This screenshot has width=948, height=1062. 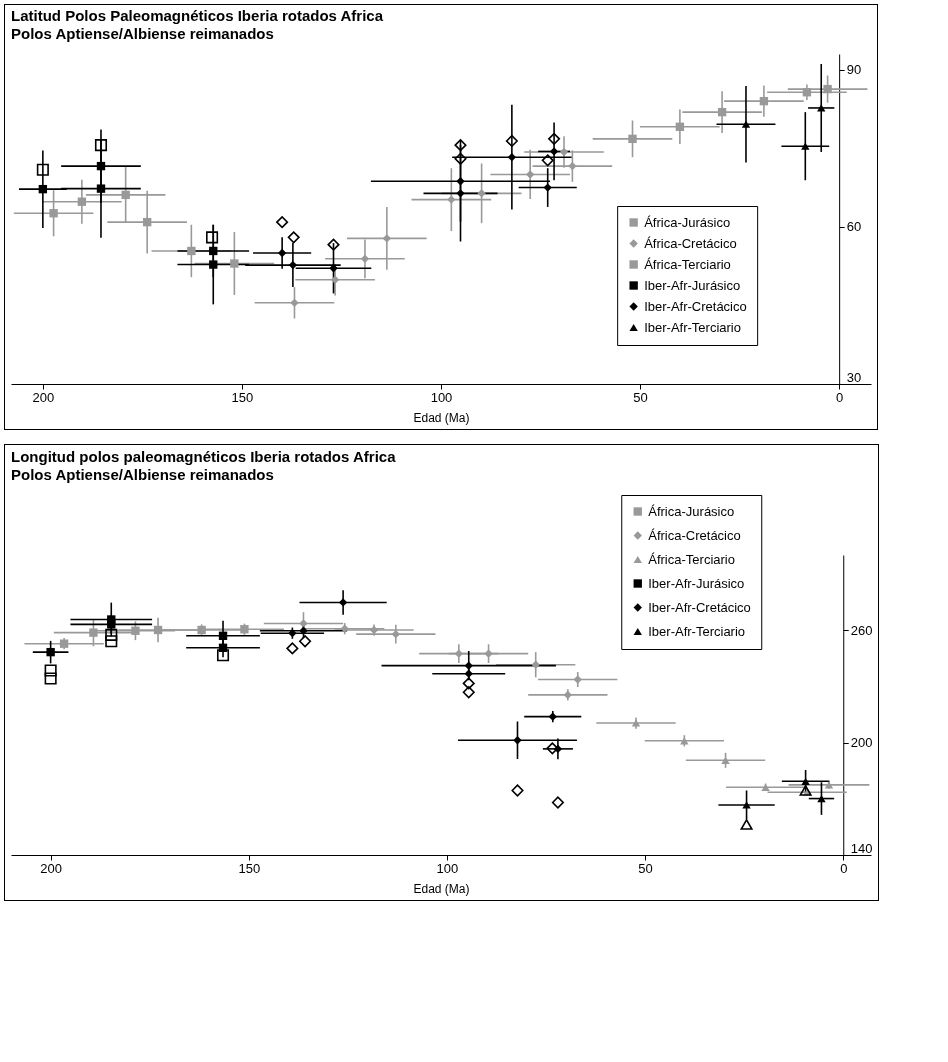 What do you see at coordinates (861, 630) in the screenshot?
I see `y-tick-label: 260` at bounding box center [861, 630].